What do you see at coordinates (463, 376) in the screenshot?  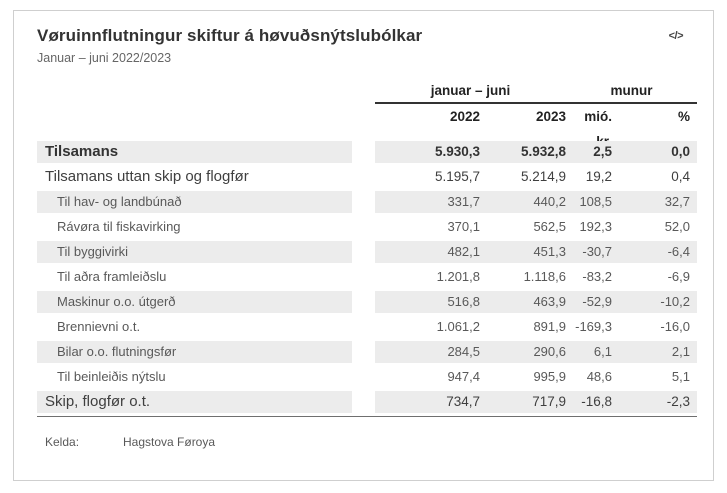 I see `cell-value: 947,4` at bounding box center [463, 376].